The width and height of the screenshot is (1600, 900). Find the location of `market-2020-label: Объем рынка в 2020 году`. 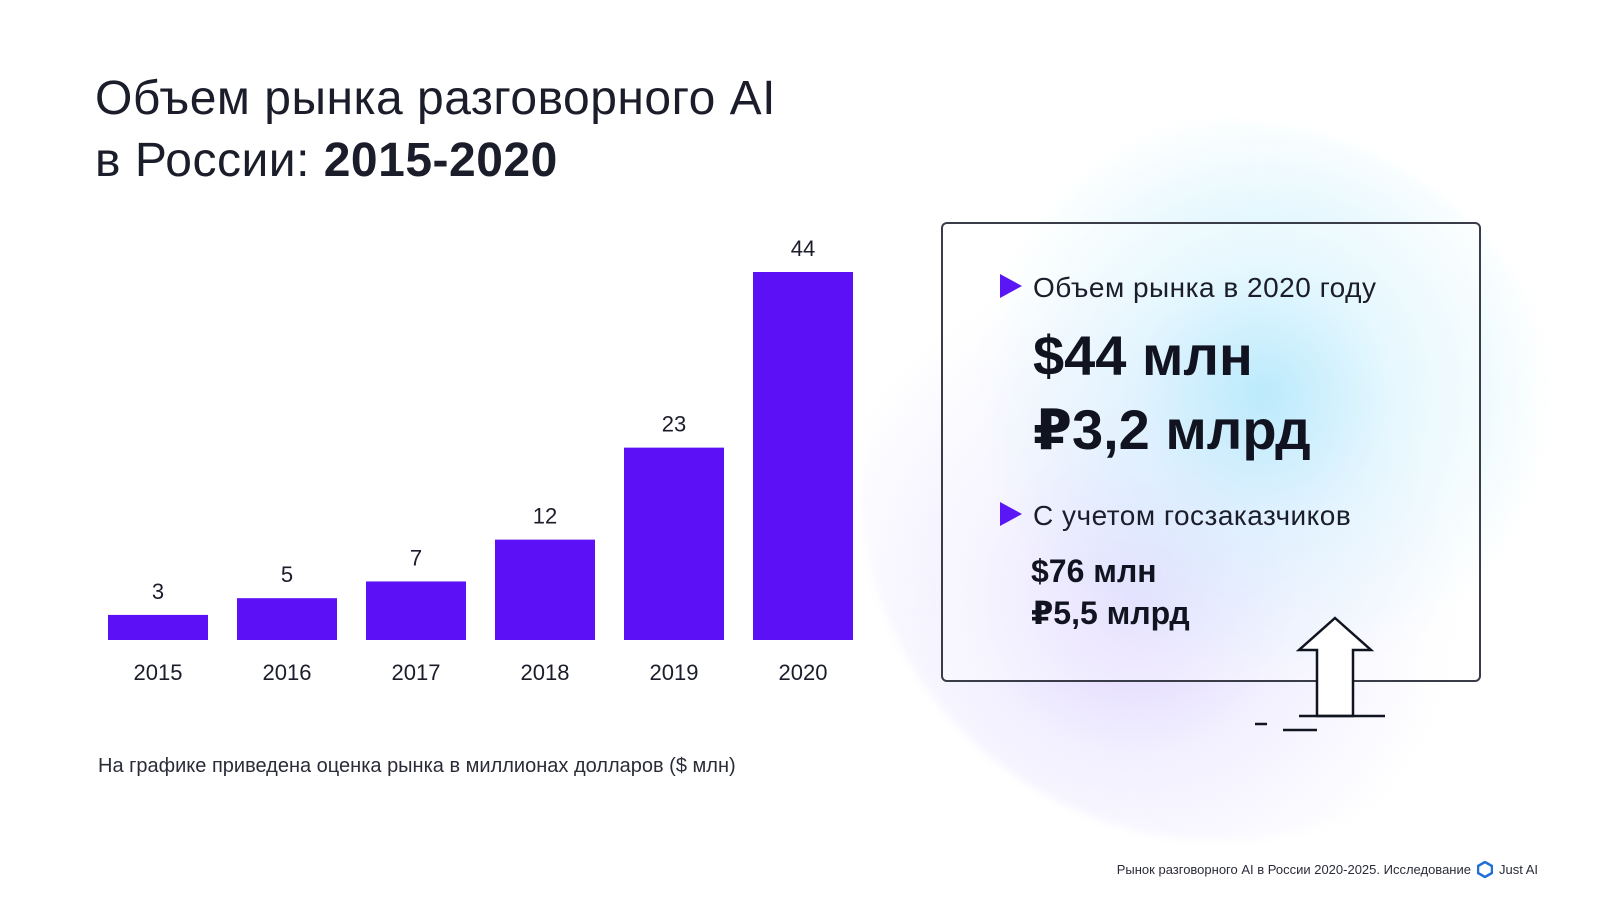

market-2020-label: Объем рынка в 2020 году is located at coordinates (1205, 287).